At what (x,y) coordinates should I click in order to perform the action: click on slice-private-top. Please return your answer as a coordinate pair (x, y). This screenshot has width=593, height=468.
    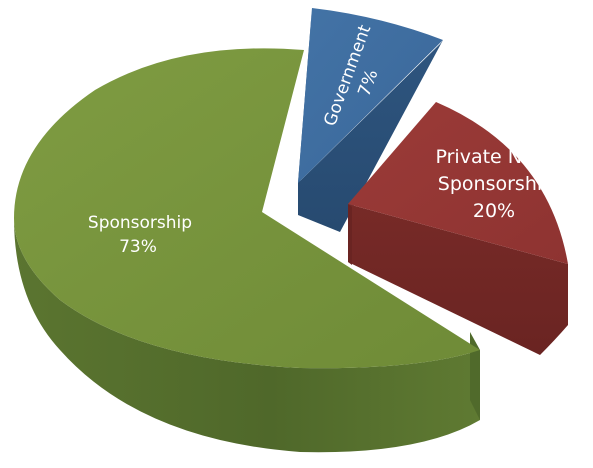
    Looking at the image, I should click on (458, 183).